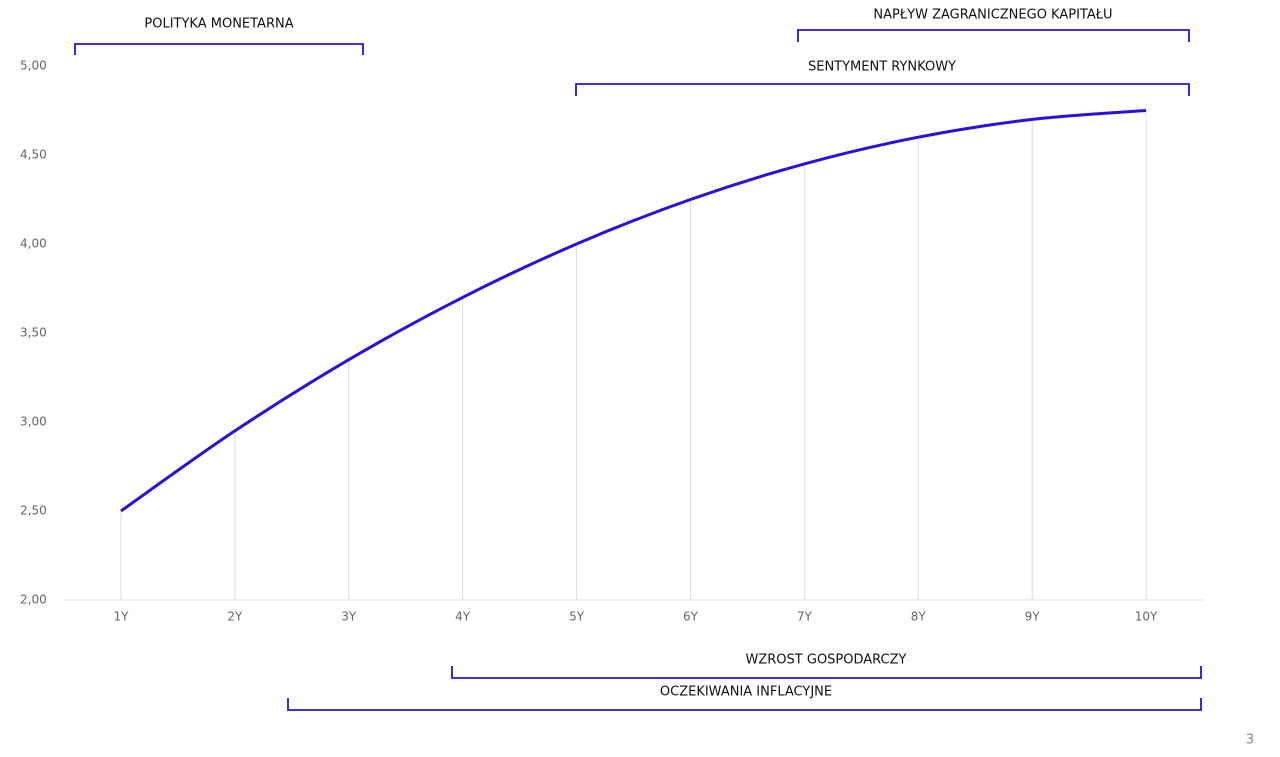  I want to click on x-tick-label: 10Y, so click(1146, 617).